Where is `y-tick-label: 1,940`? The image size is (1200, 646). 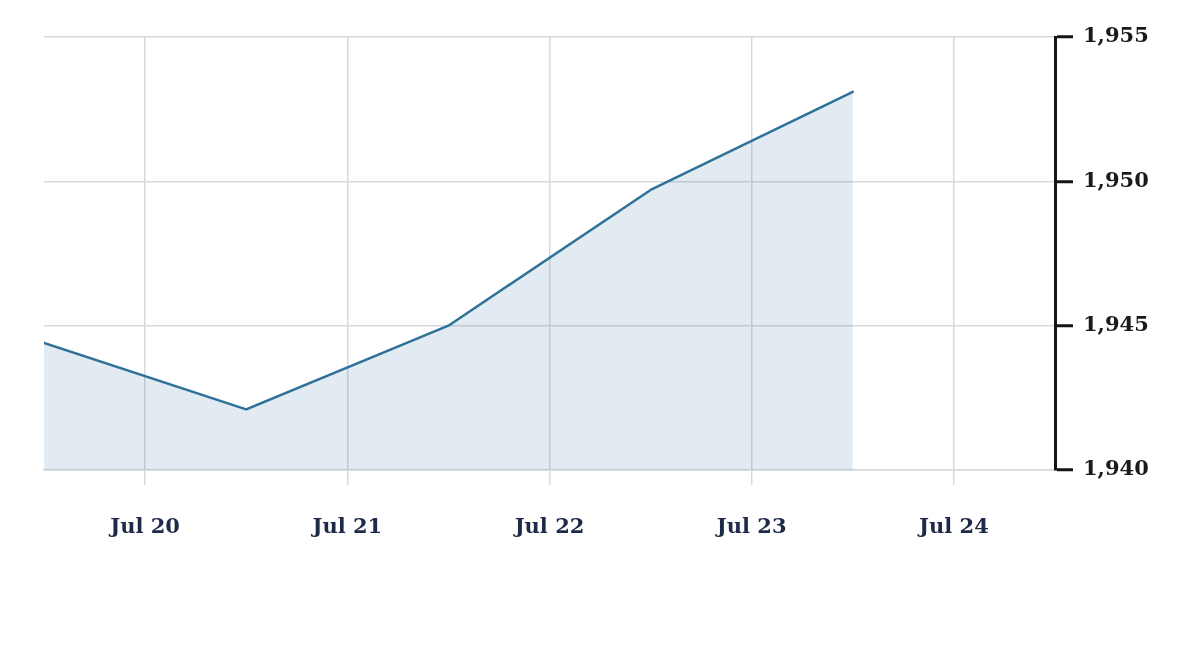
y-tick-label: 1,940 is located at coordinates (1116, 468).